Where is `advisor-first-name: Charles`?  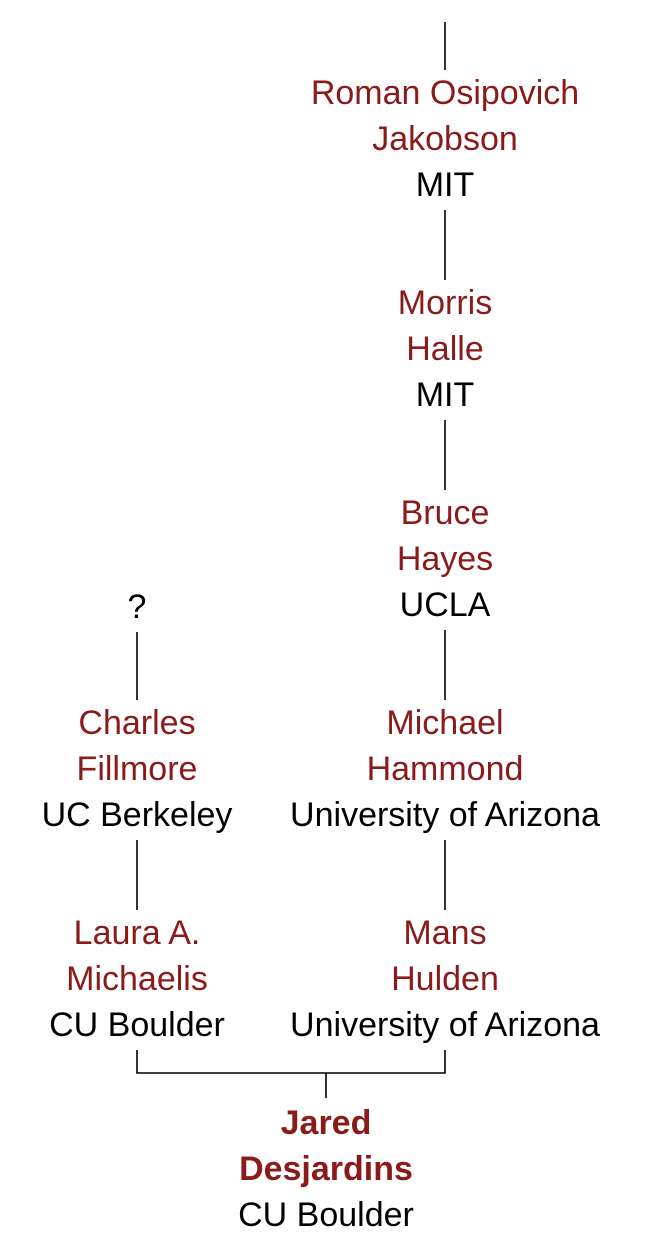
advisor-first-name: Charles is located at coordinates (137, 723).